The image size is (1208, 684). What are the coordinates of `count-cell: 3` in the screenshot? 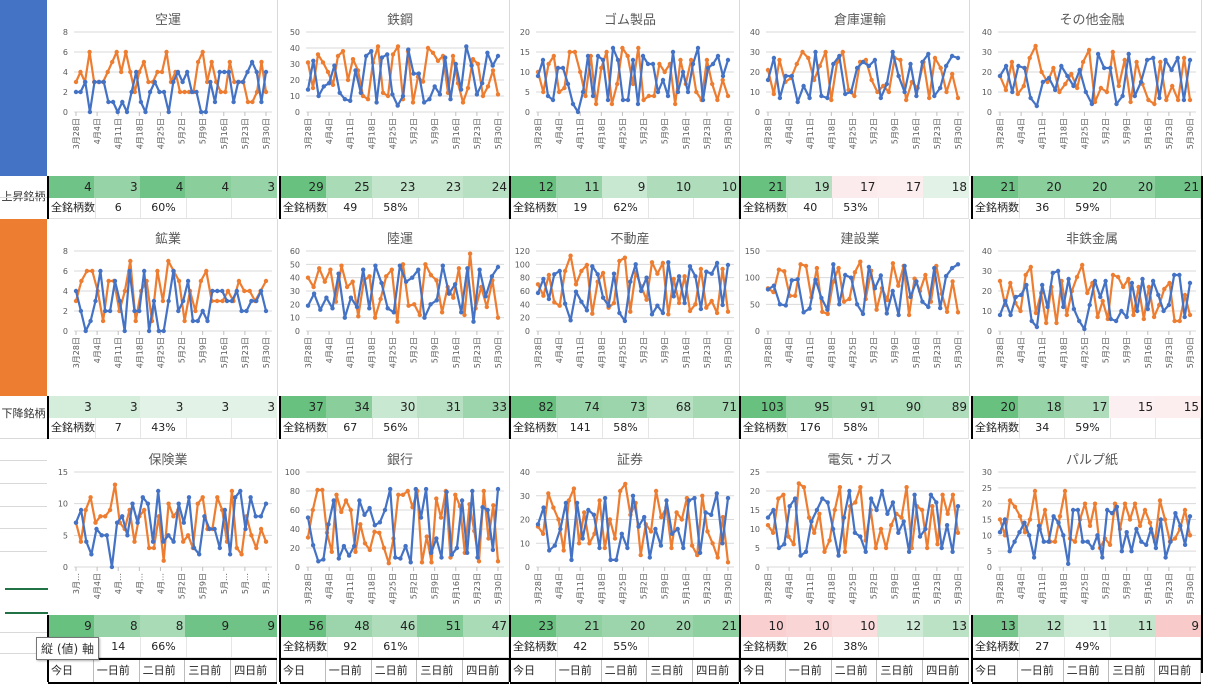 It's located at (162, 407).